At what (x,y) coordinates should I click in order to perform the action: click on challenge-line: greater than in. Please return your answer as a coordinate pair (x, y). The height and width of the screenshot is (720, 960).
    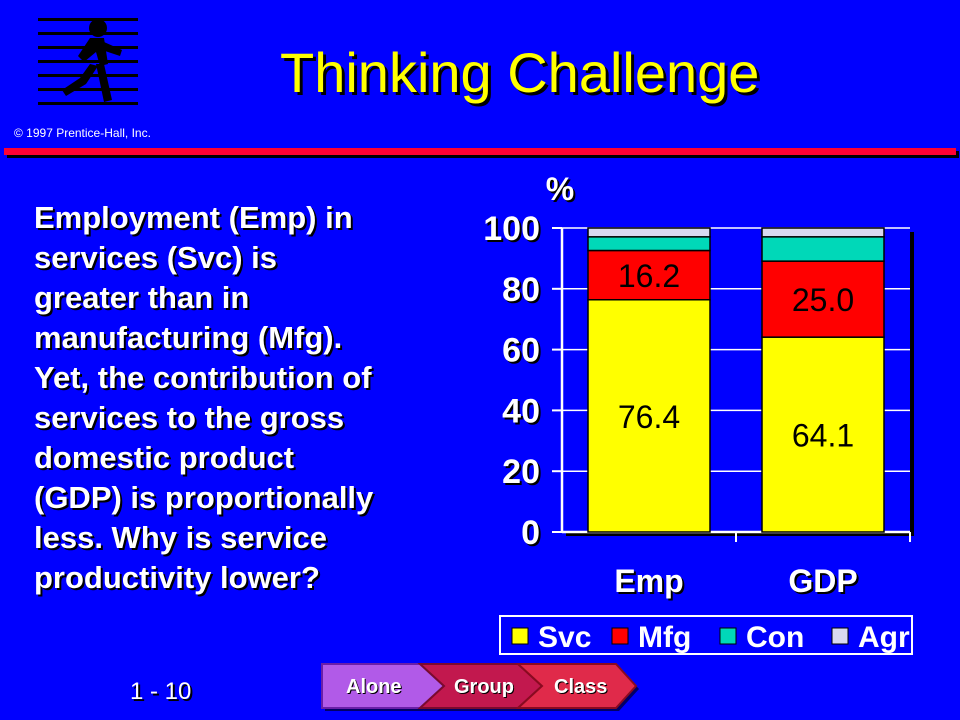
    Looking at the image, I should click on (142, 297).